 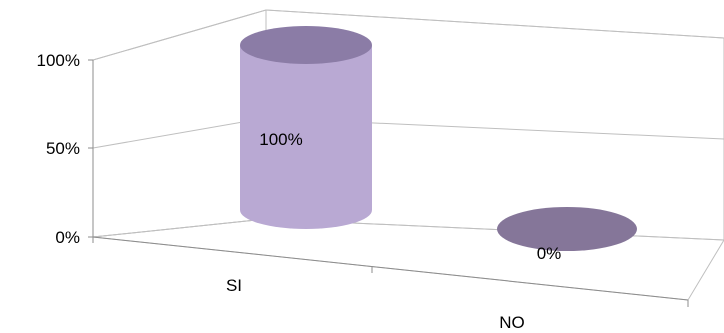 I want to click on data-label-no: 0%, so click(x=549, y=253).